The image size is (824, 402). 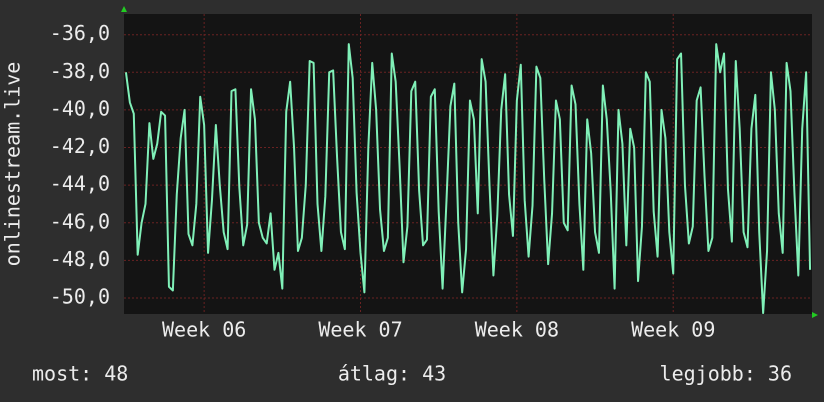 What do you see at coordinates (204, 330) in the screenshot?
I see `x-tick-label: Week 06` at bounding box center [204, 330].